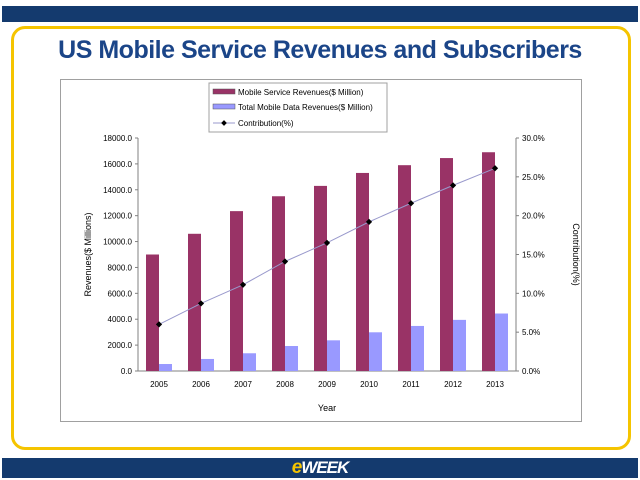 The height and width of the screenshot is (480, 640). What do you see at coordinates (533, 293) in the screenshot?
I see `y2-tick-label: 10.0%` at bounding box center [533, 293].